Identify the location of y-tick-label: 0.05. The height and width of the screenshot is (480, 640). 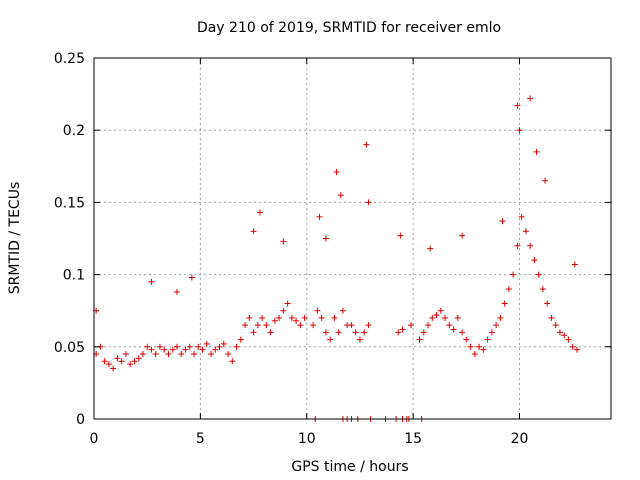
(69, 348).